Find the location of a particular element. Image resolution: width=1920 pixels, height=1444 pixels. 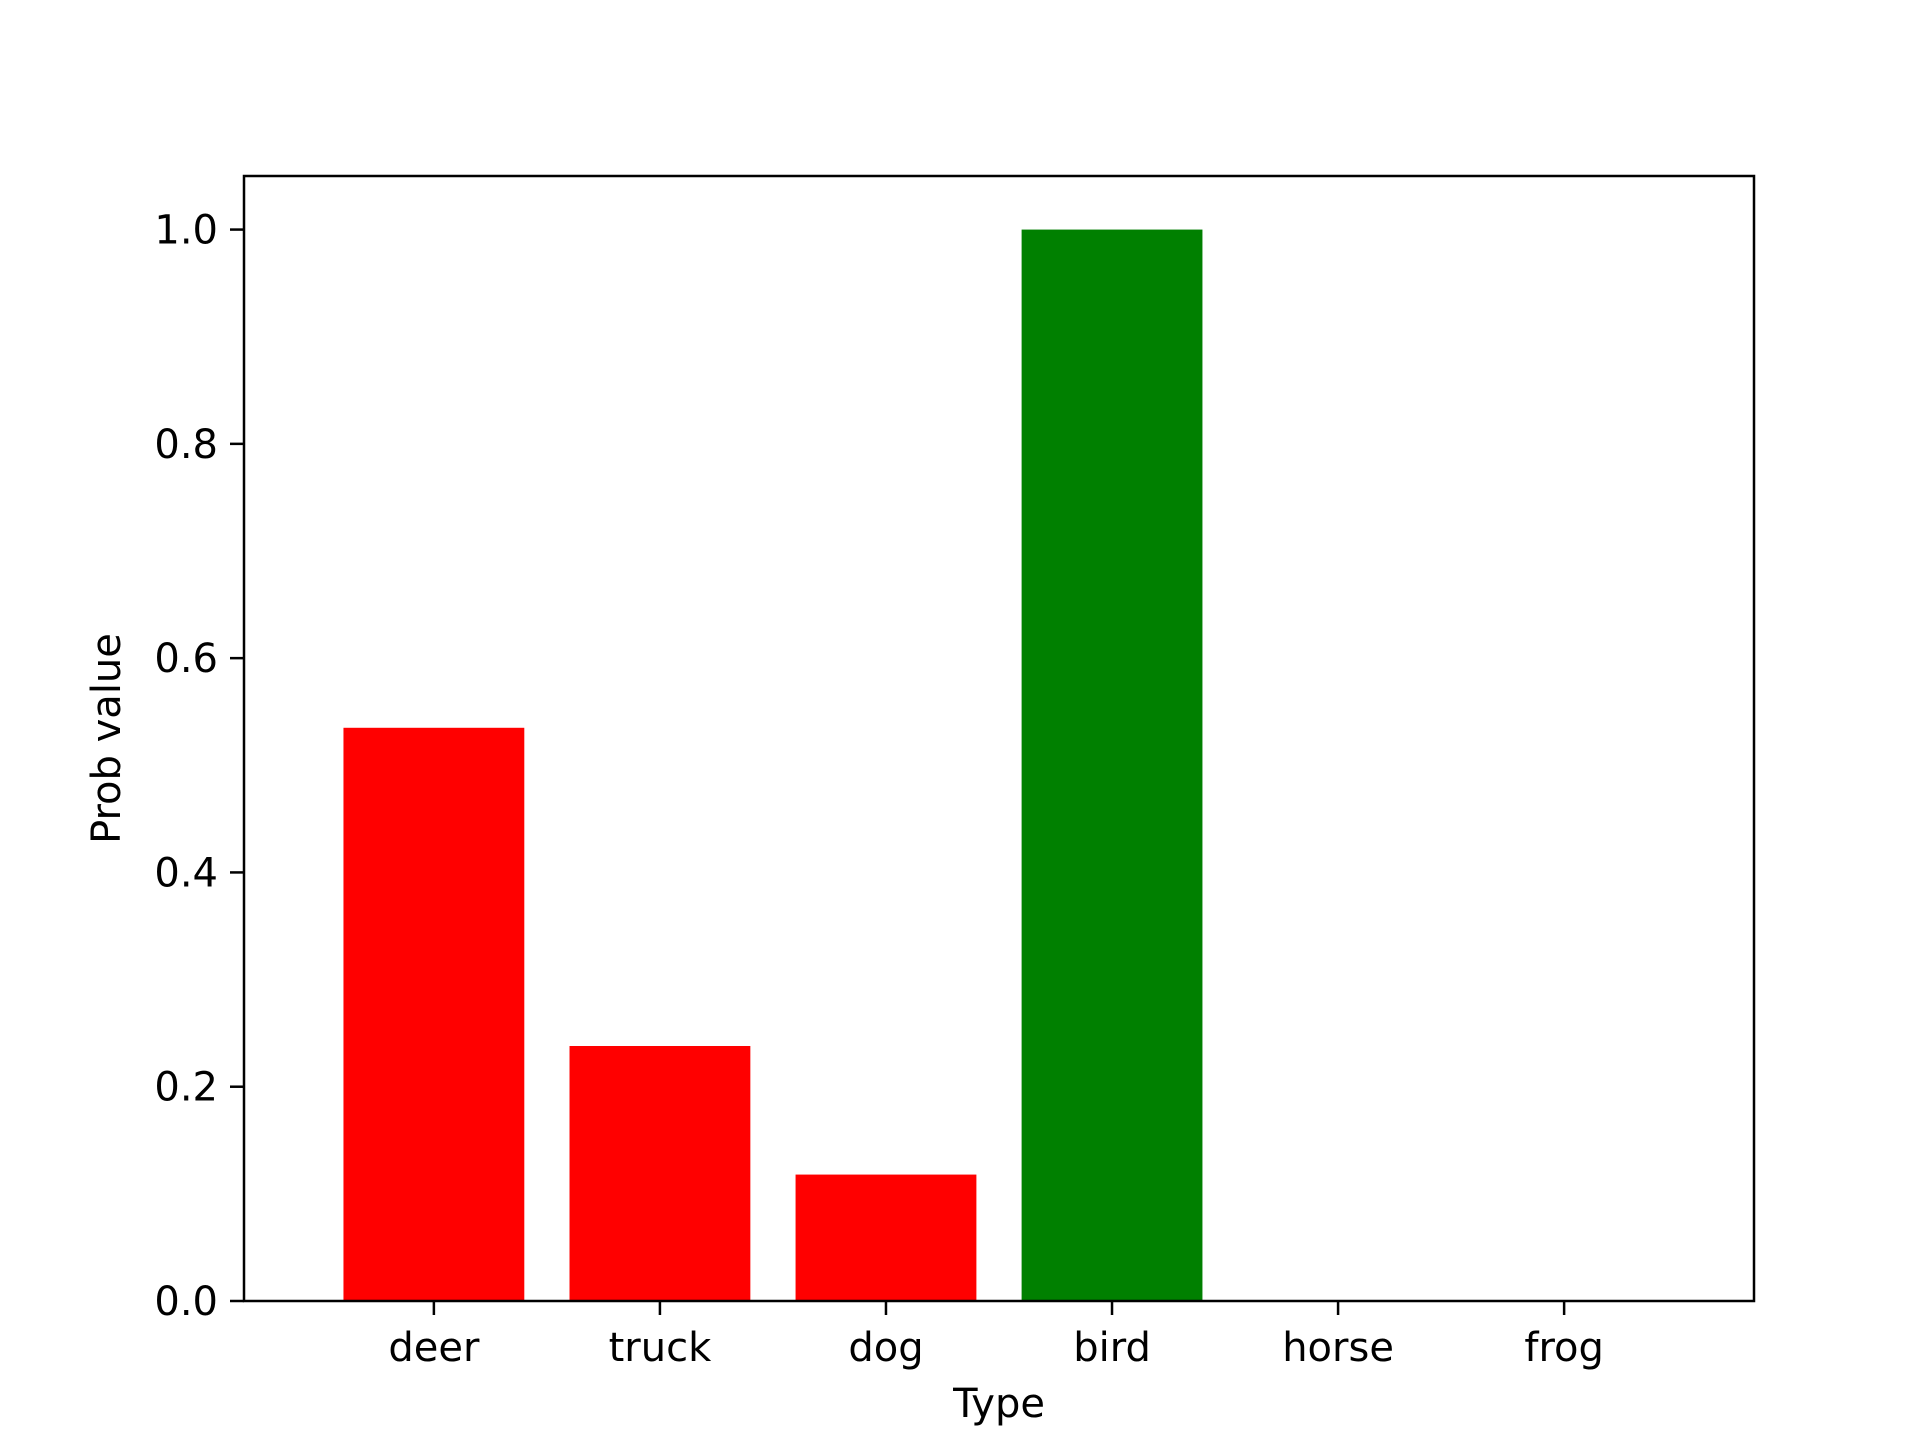

y-tick-label: 0.0 is located at coordinates (186, 1302).